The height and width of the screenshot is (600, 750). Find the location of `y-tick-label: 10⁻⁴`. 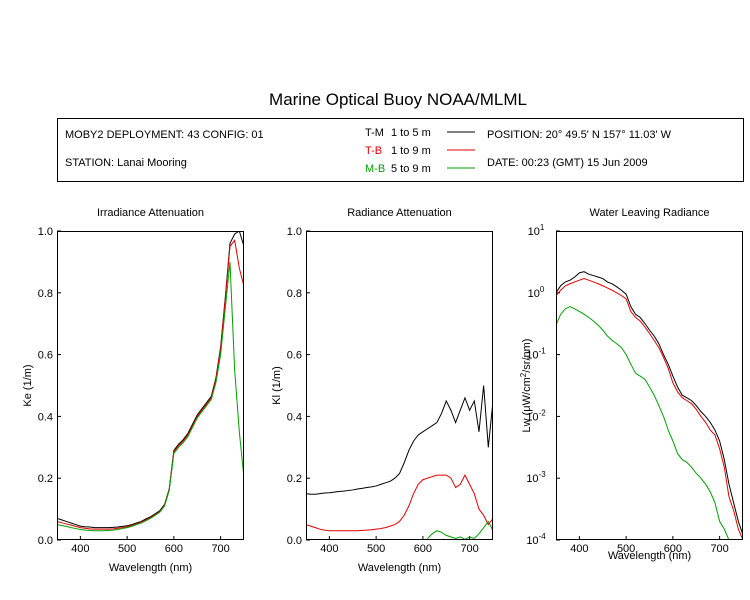

y-tick-label: 10⁻⁴ is located at coordinates (536, 539).